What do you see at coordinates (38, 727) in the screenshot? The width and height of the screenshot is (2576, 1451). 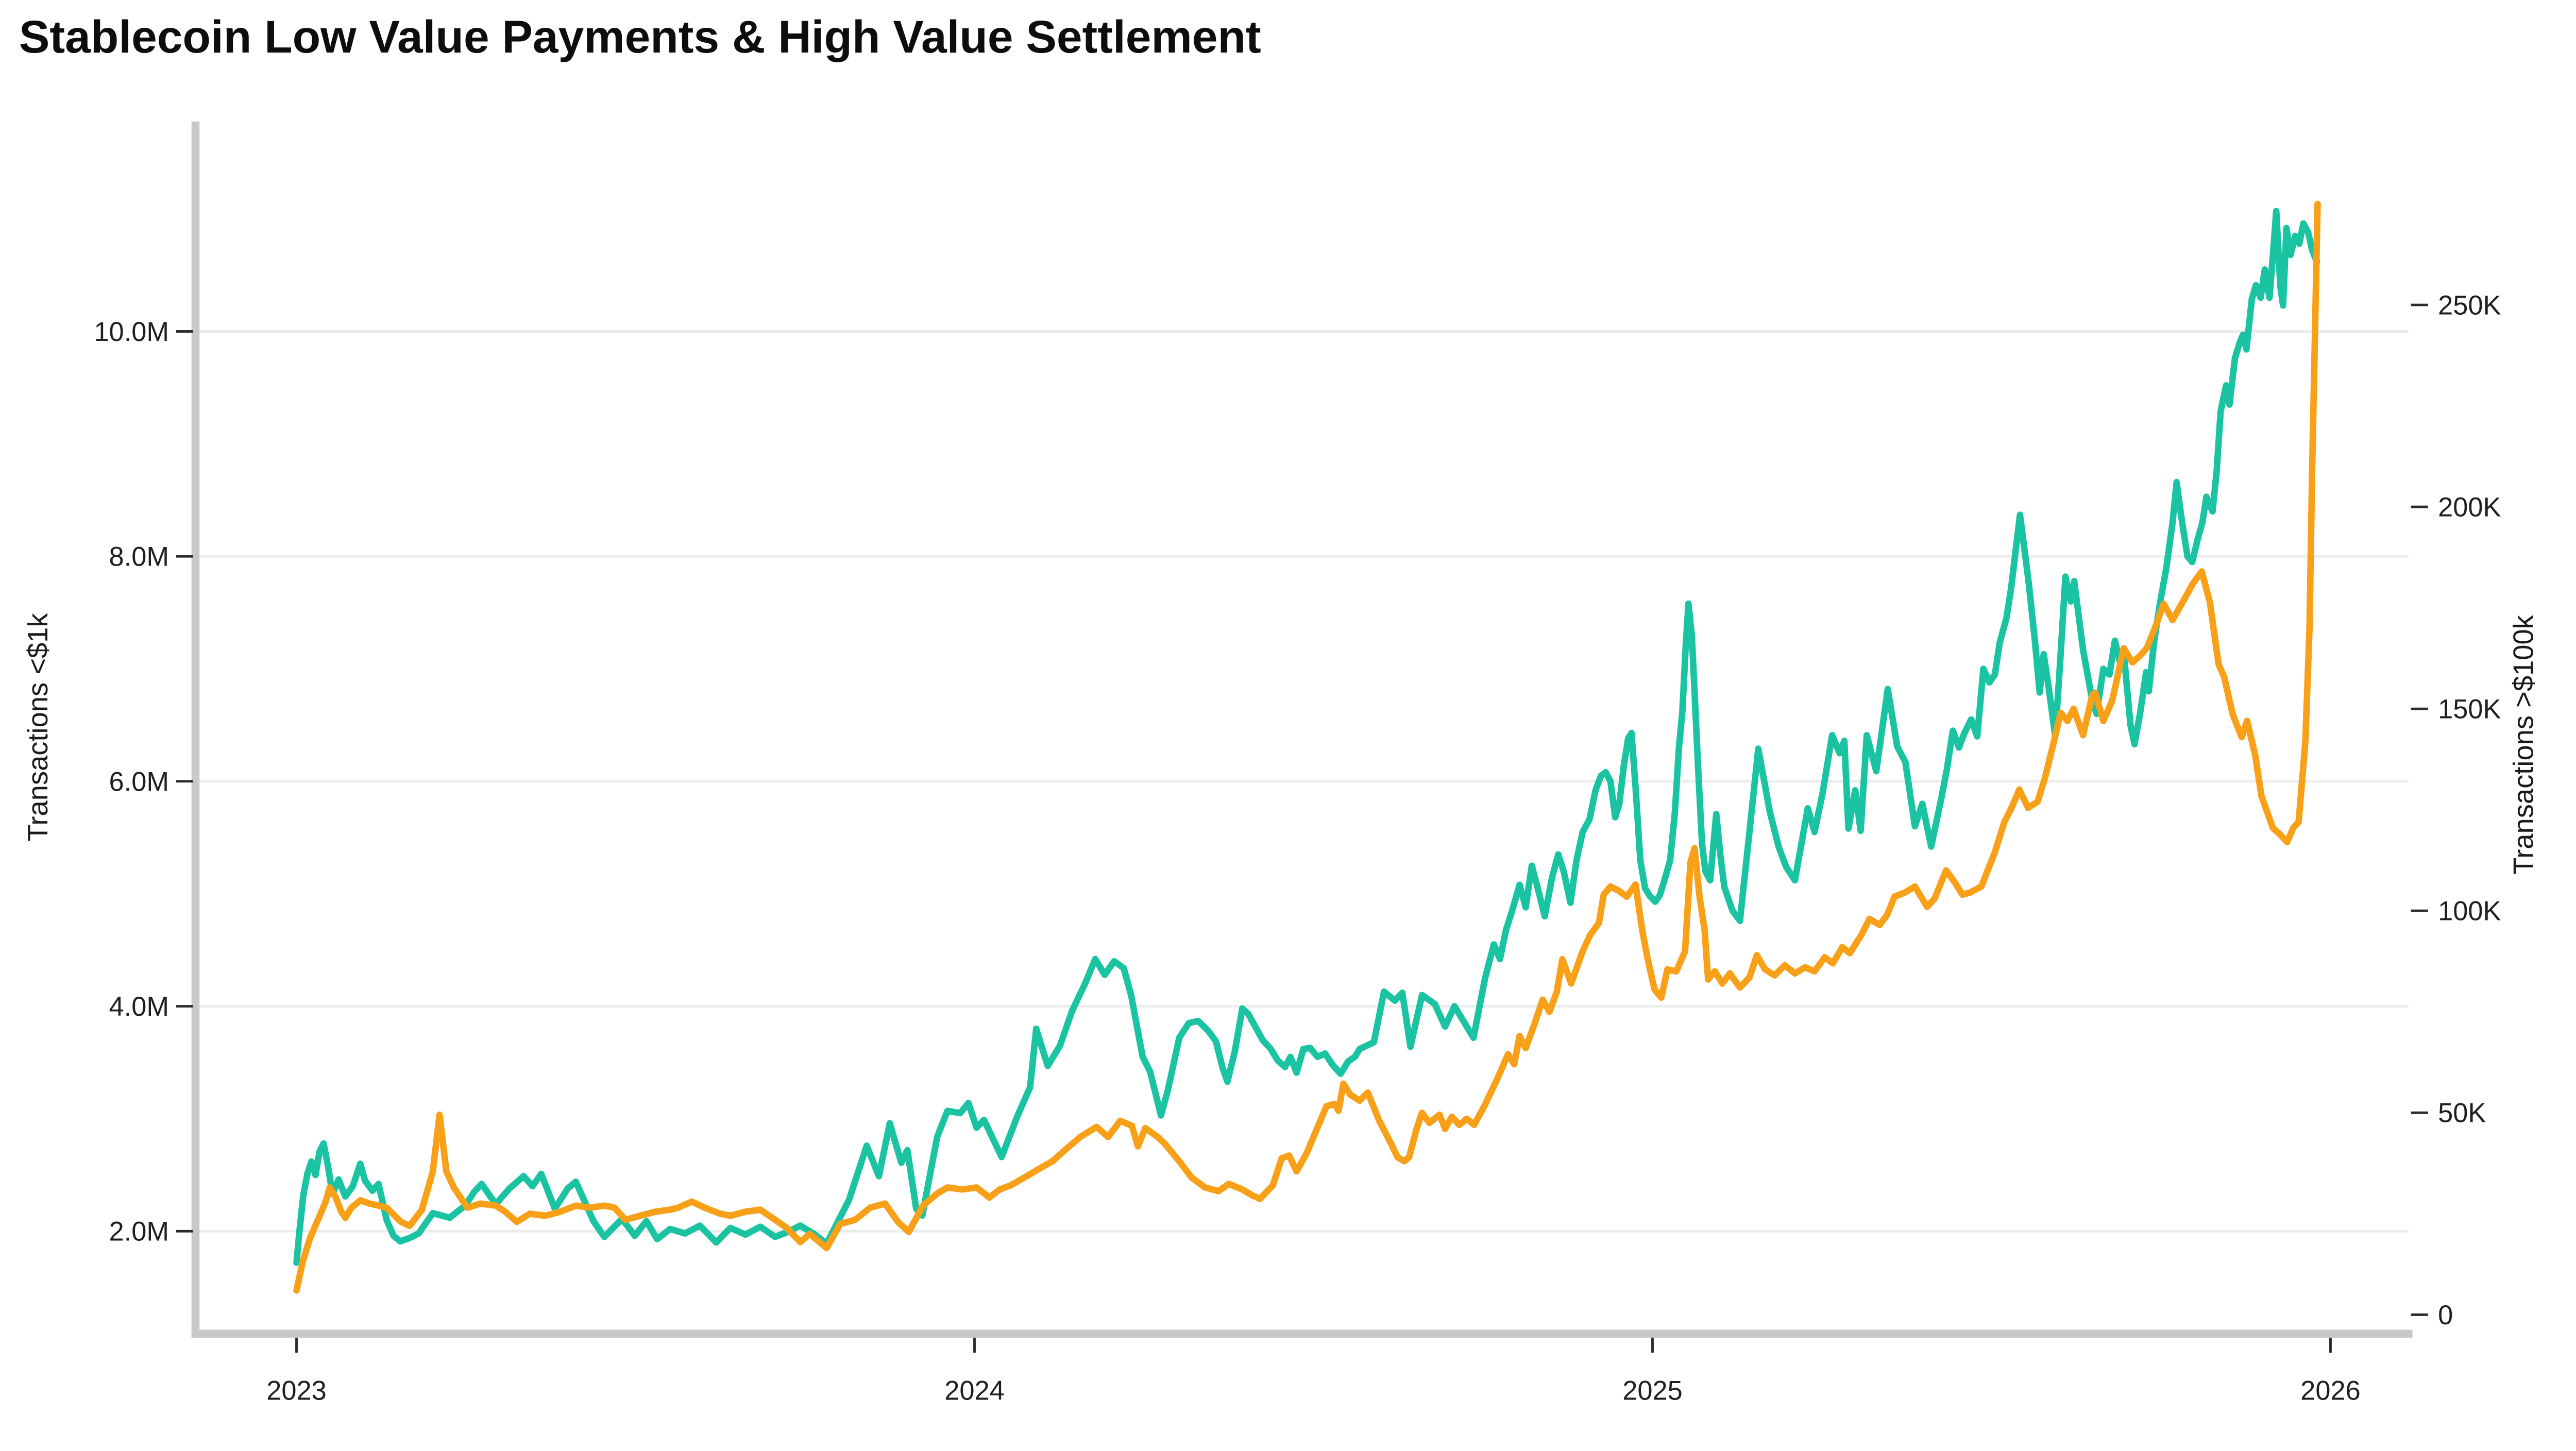 I see `left-axis-title: Transactions <$1k` at bounding box center [38, 727].